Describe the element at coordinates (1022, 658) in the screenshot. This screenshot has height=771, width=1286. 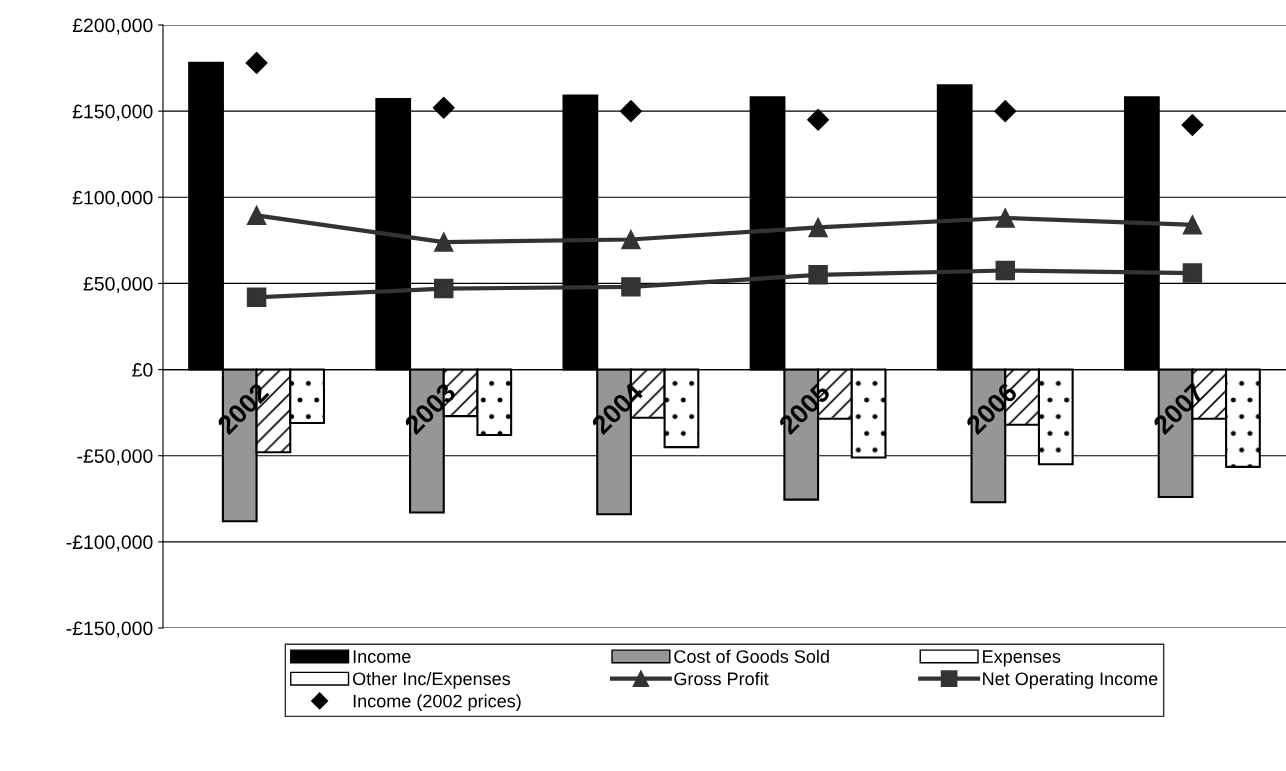
I see `legend-label: Expenses` at that location.